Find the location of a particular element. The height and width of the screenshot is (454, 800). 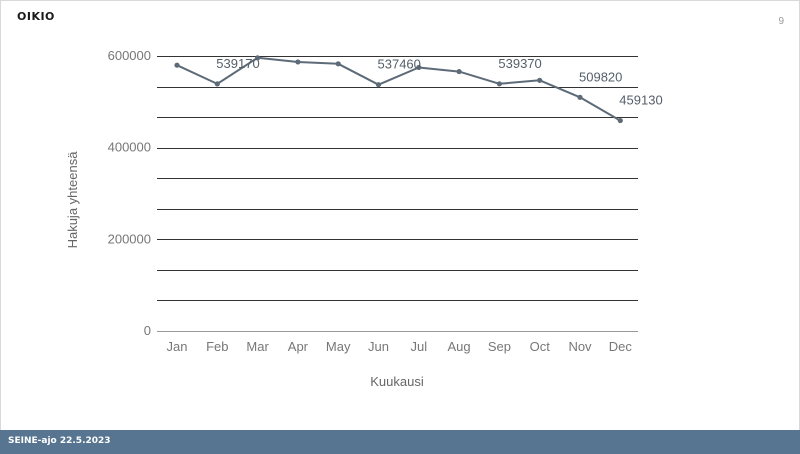

x-tick-label: Dec is located at coordinates (621, 346).